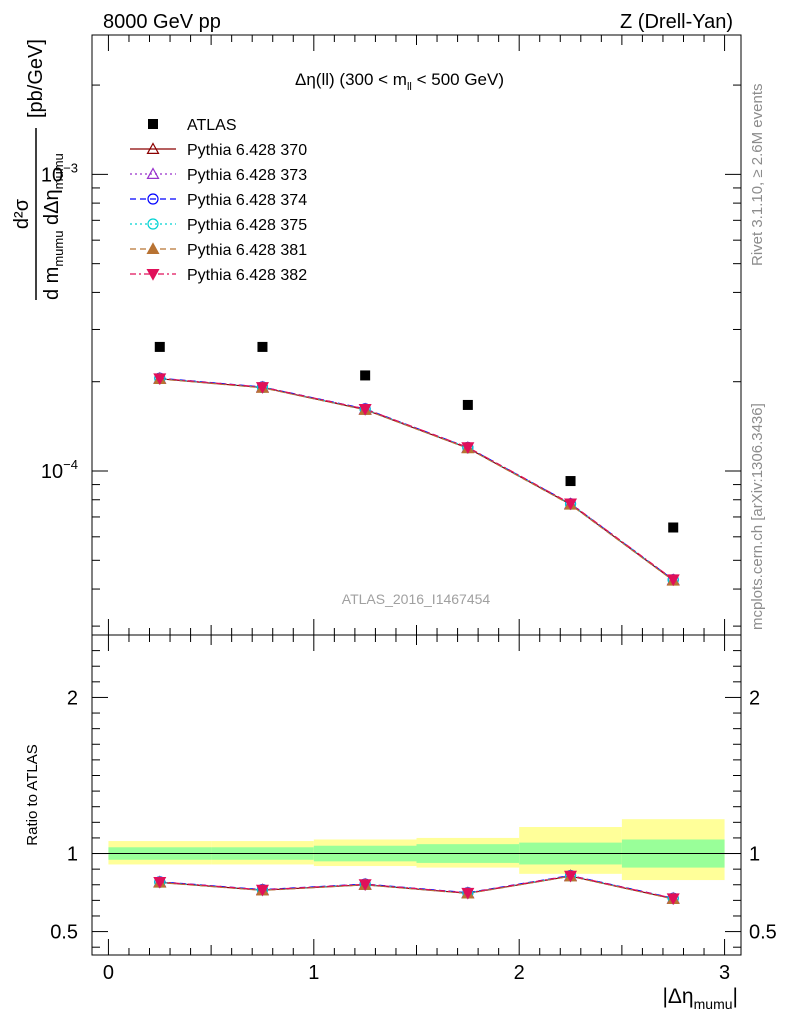 The image size is (786, 1024). I want to click on y-label-denominator: d mmumu dΔηmumu, so click(53, 226).